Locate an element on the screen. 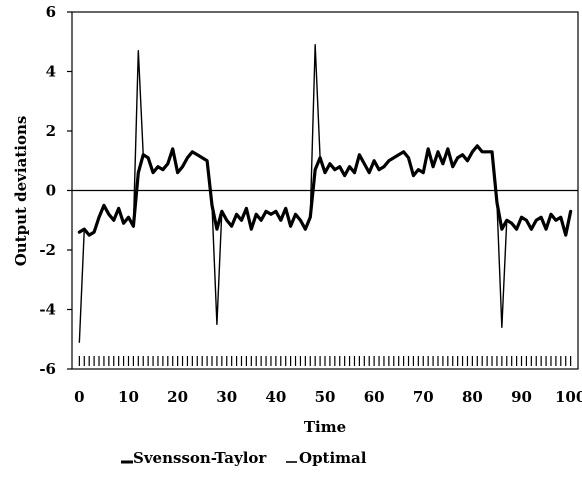 This screenshot has height=491, width=582. x-axis: 0 10 20 30 40 50 60 70 80 90 100 is located at coordinates (328, 397).